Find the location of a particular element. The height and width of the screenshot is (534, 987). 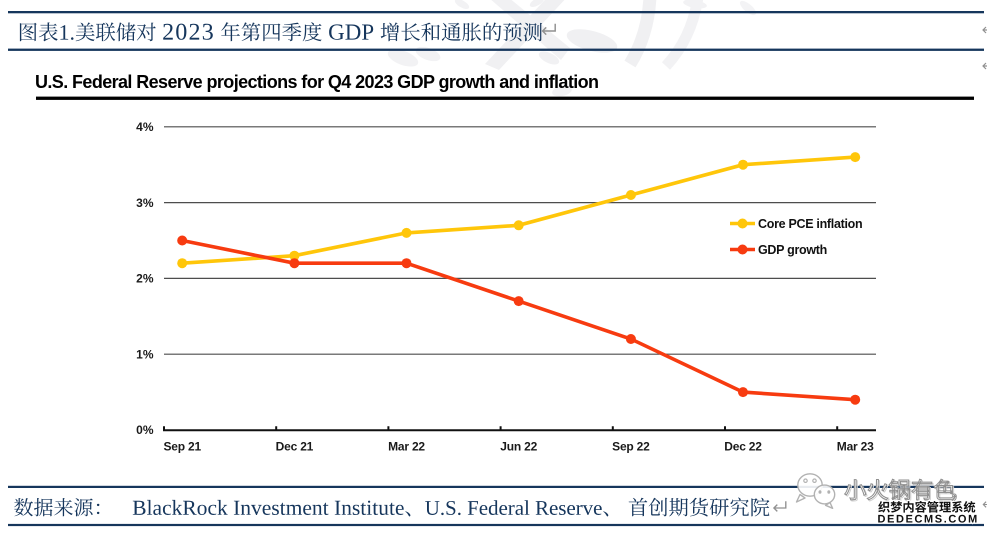

svg-text: 2% is located at coordinates (145, 279).